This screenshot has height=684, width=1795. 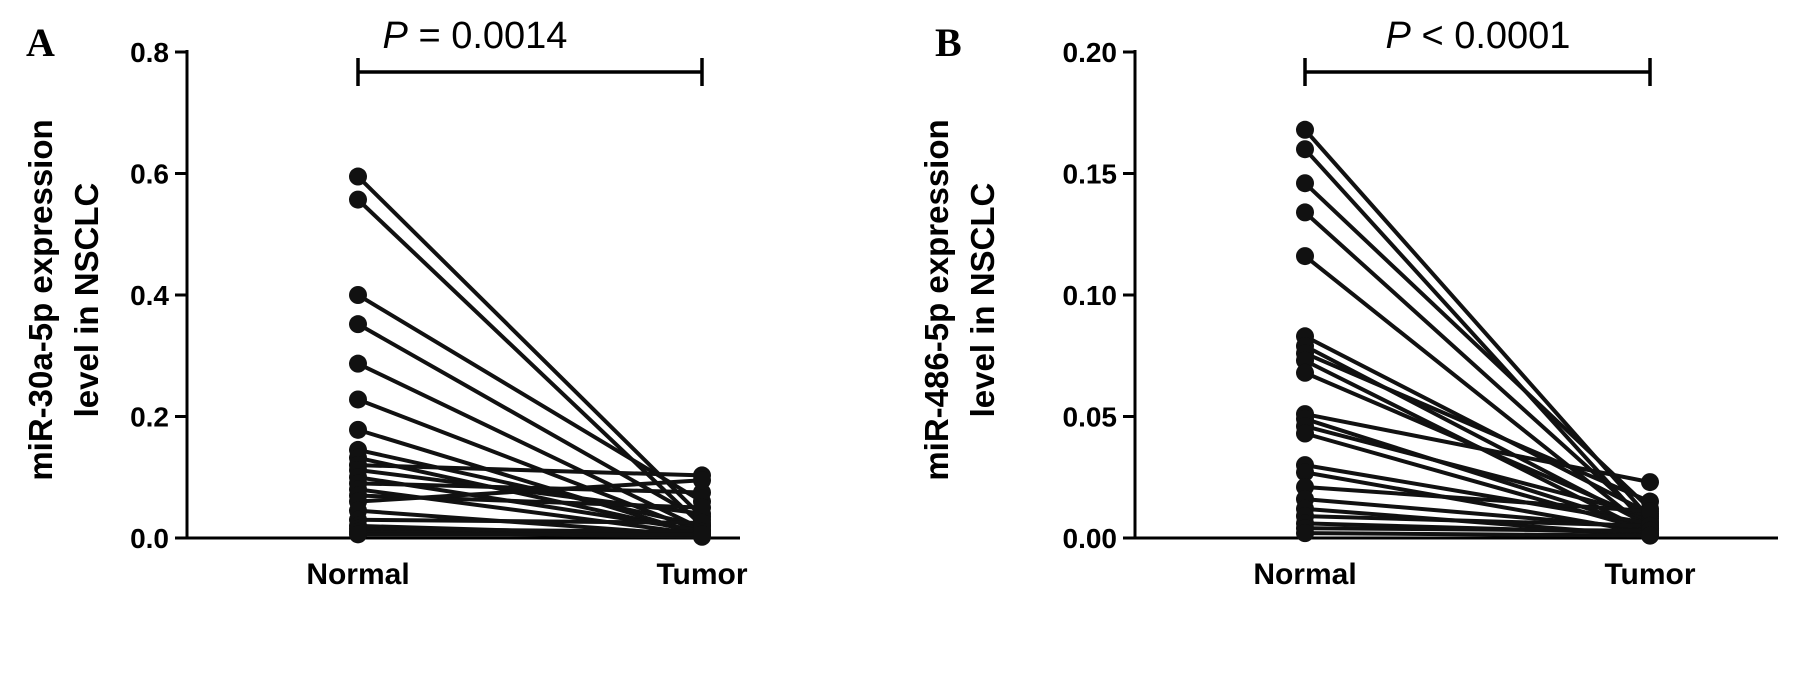 I want to click on y-tick-label: 0.8, so click(x=149, y=52).